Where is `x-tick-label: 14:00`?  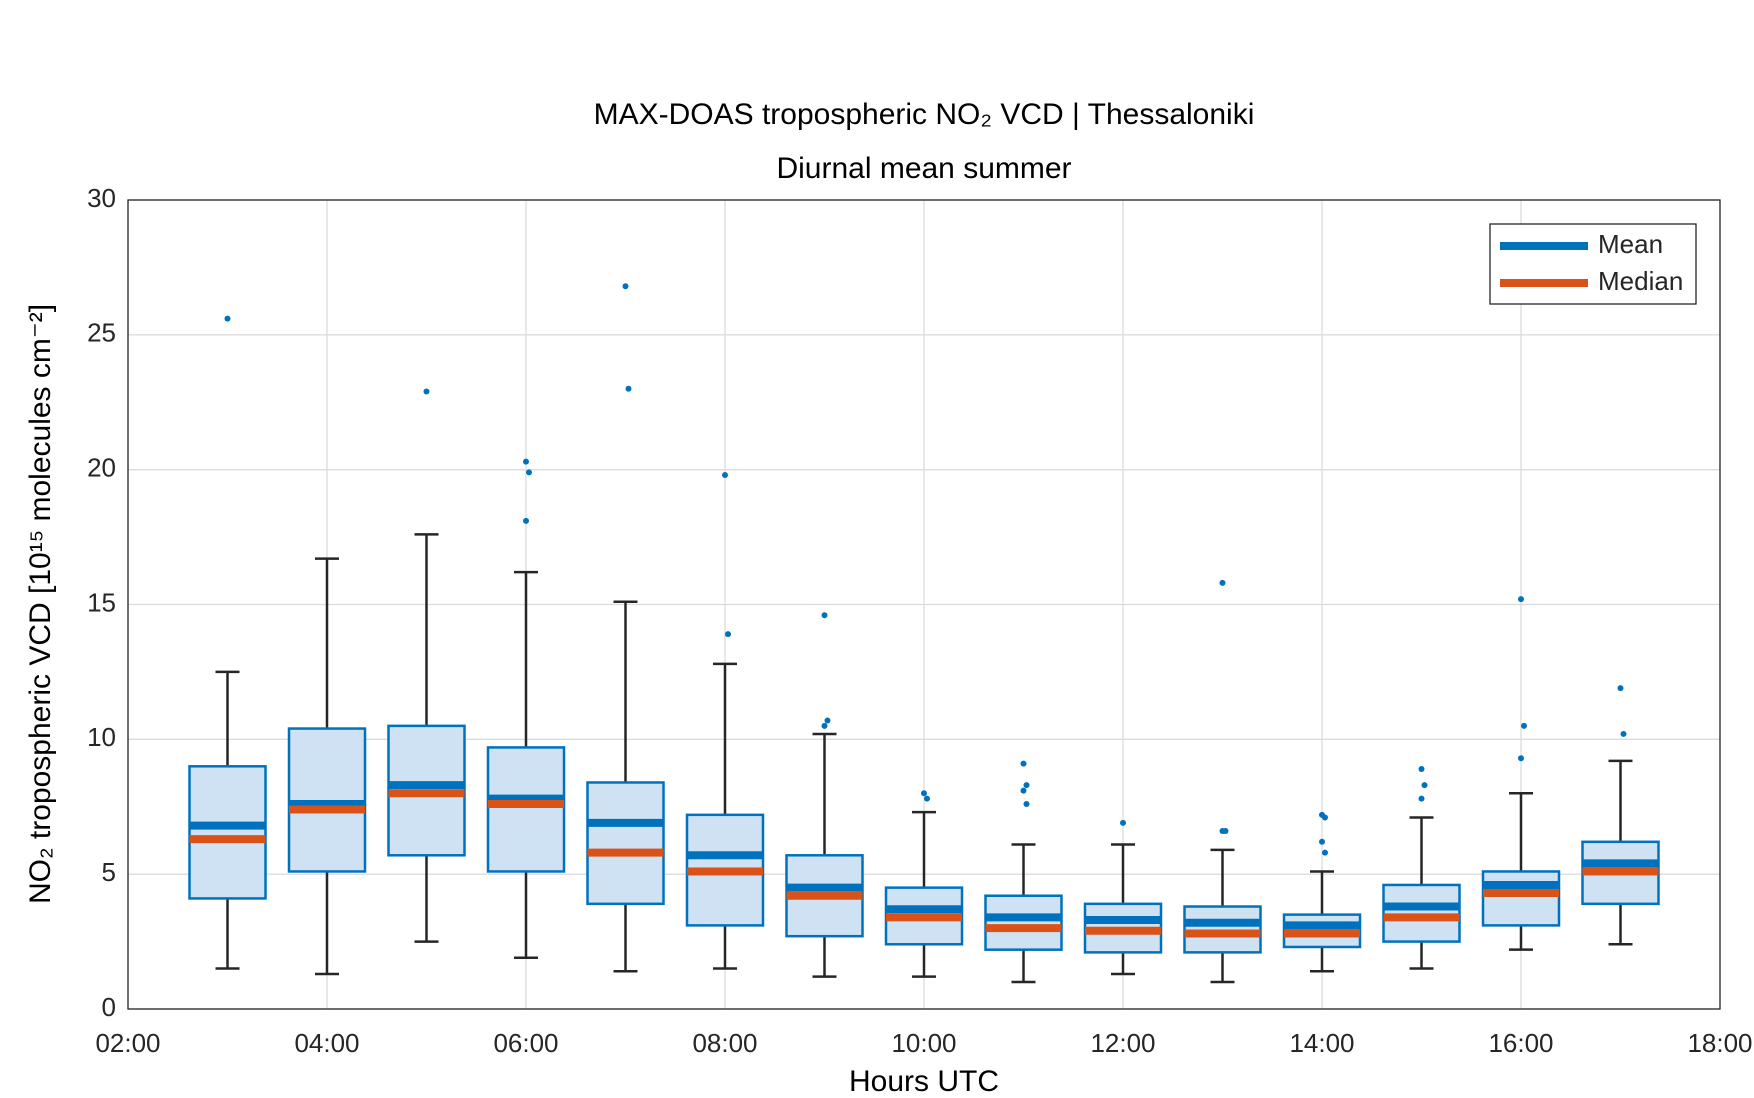 x-tick-label: 14:00 is located at coordinates (1321, 1043).